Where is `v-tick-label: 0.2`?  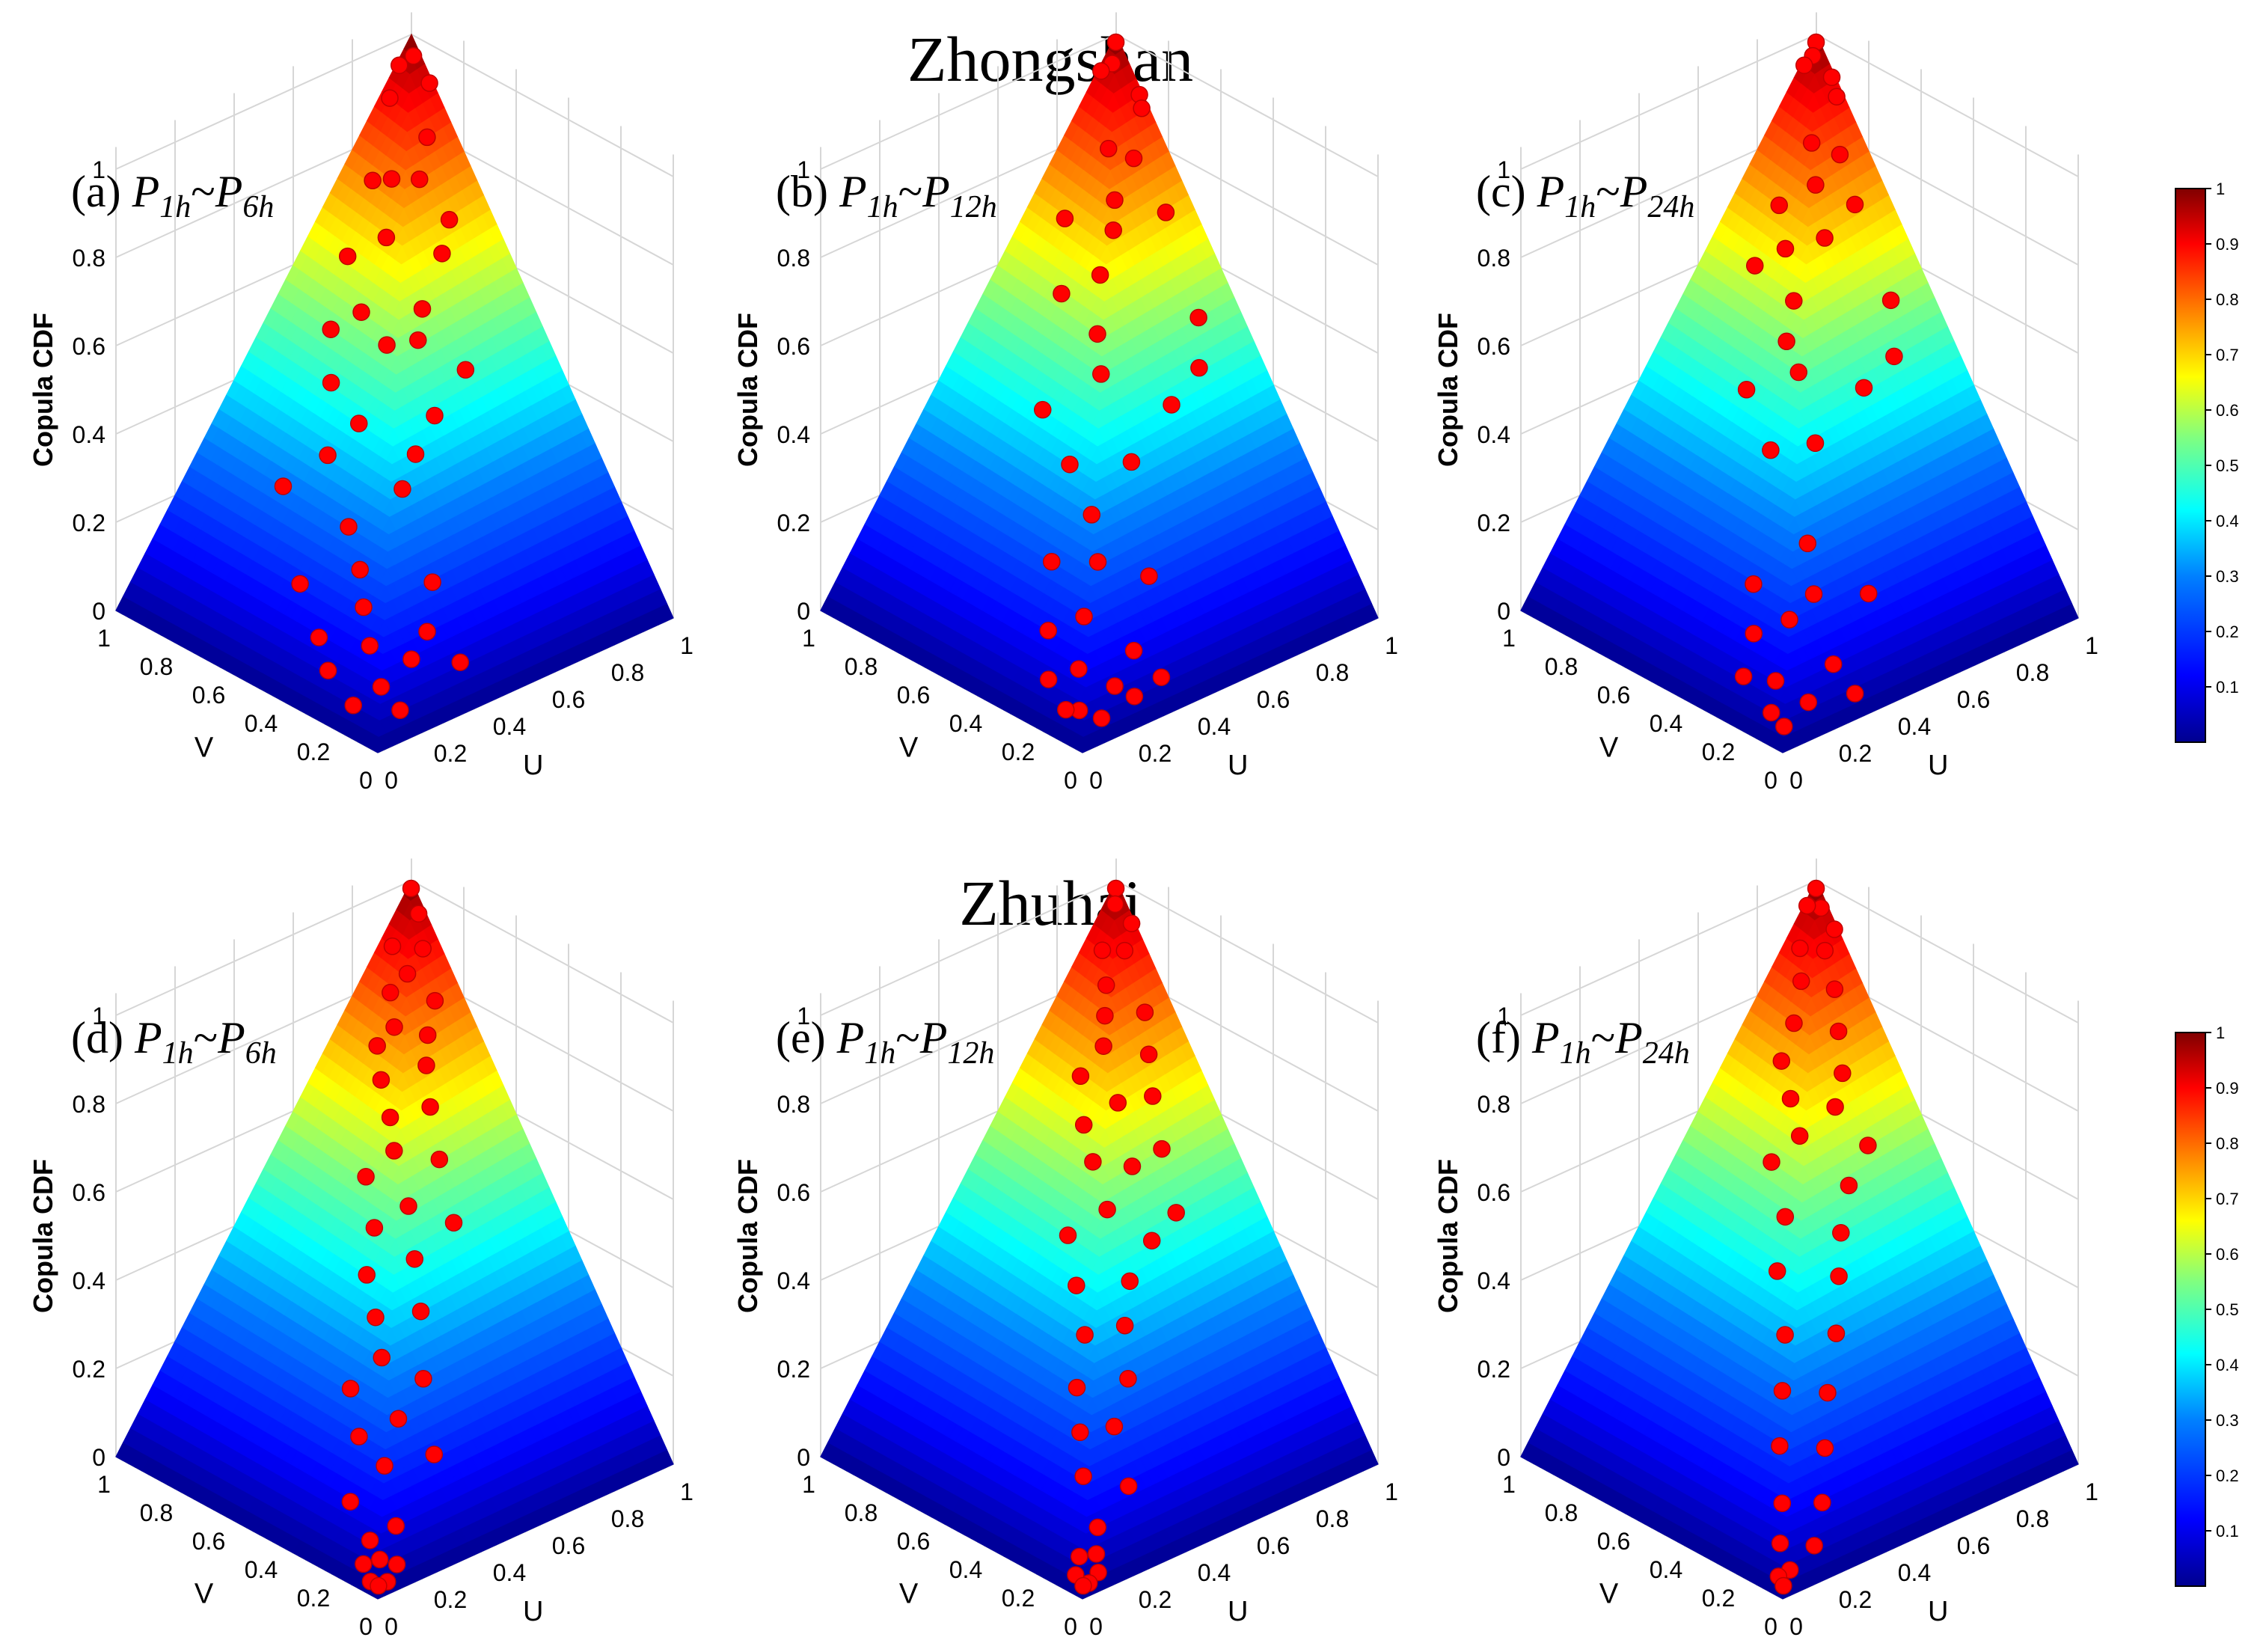
v-tick-label: 0.2 is located at coordinates (313, 751).